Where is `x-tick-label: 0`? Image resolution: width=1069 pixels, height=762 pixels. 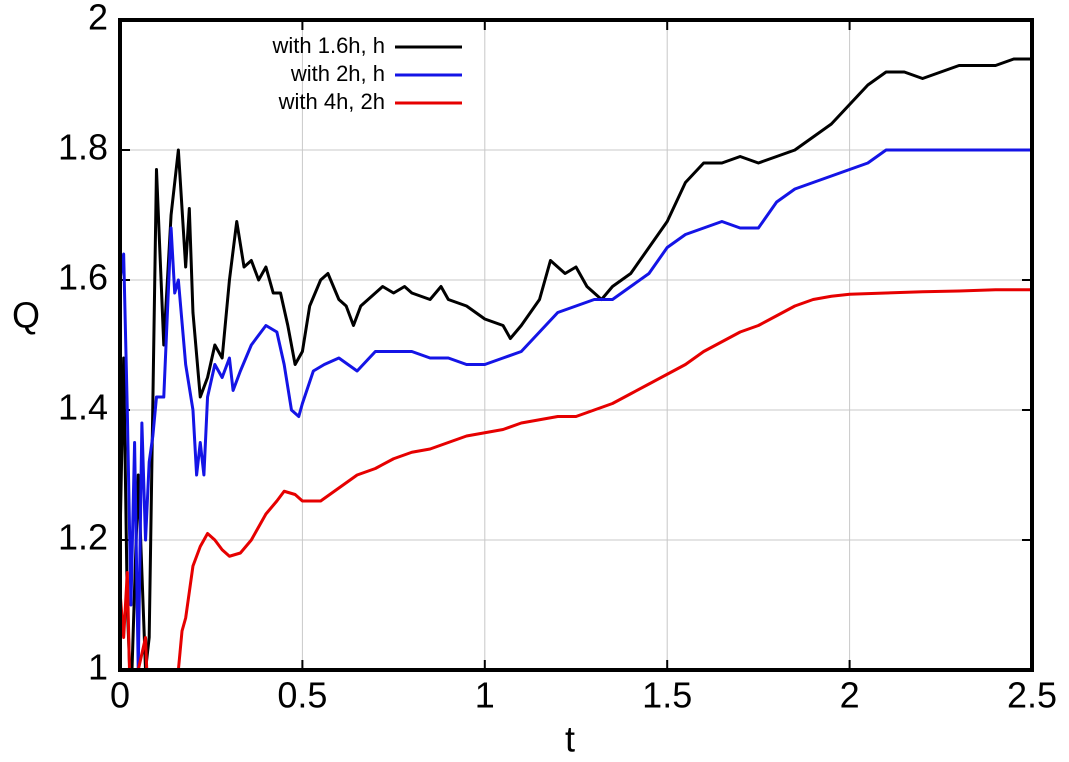 x-tick-label: 0 is located at coordinates (120, 695).